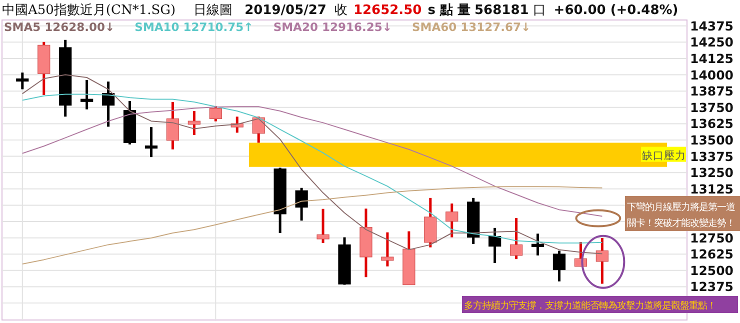 The height and width of the screenshot is (323, 740). What do you see at coordinates (712, 188) in the screenshot?
I see `y-tick-label: 13125` at bounding box center [712, 188].